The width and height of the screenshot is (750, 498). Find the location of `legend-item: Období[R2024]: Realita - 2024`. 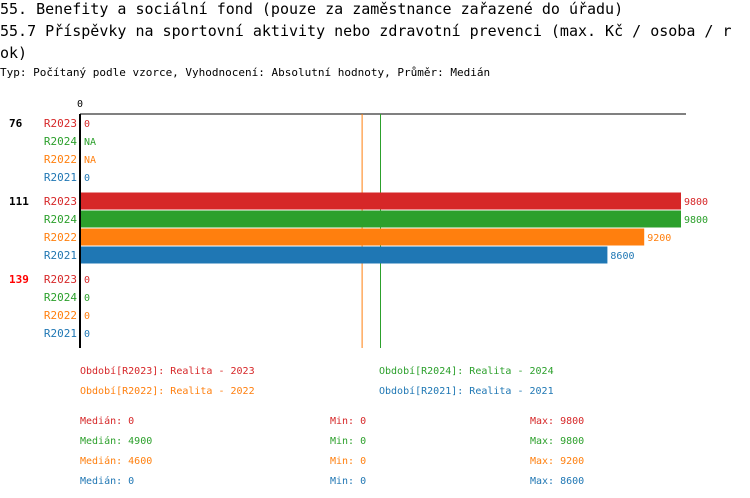

legend-item: Období[R2024]: Realita - 2024 is located at coordinates (466, 371).